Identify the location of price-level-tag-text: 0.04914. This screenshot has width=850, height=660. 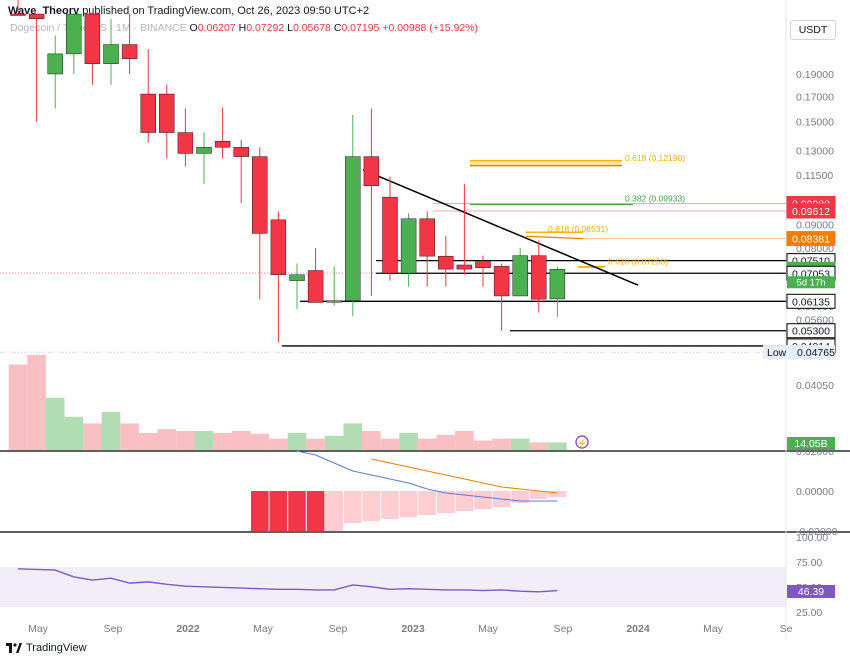
(811, 347).